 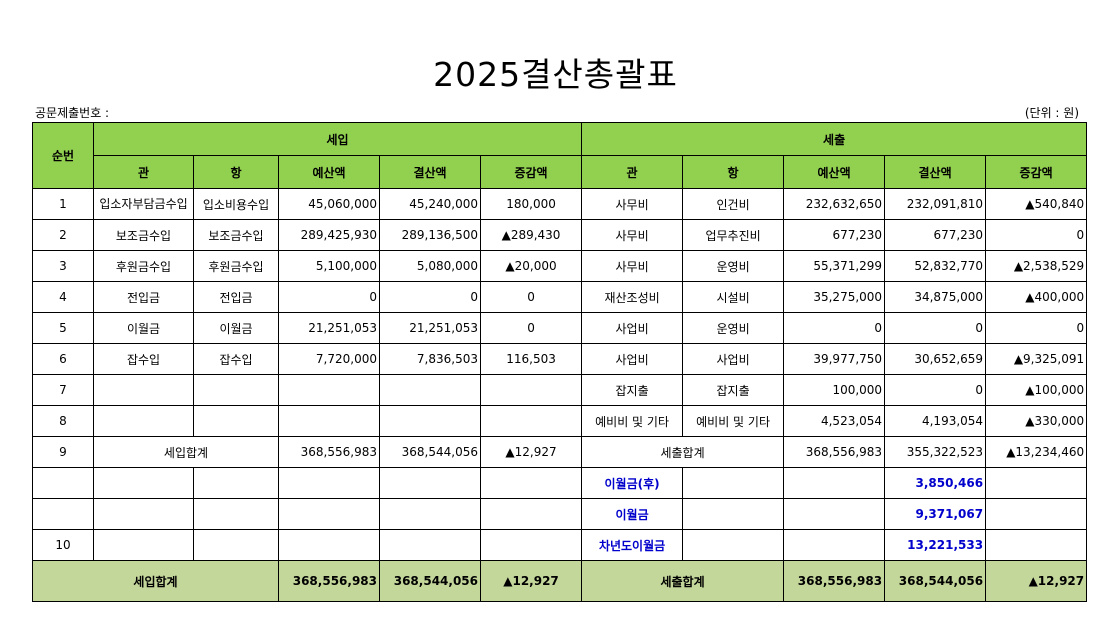 I want to click on income-budget-cell: 0, so click(x=329, y=297).